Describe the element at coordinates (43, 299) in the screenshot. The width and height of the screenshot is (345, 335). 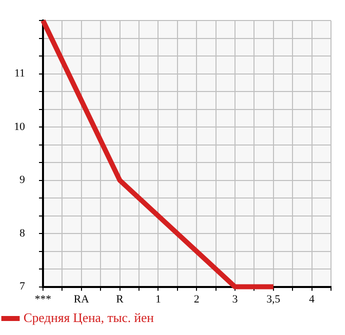
I see `x-tick-label: ***` at that location.